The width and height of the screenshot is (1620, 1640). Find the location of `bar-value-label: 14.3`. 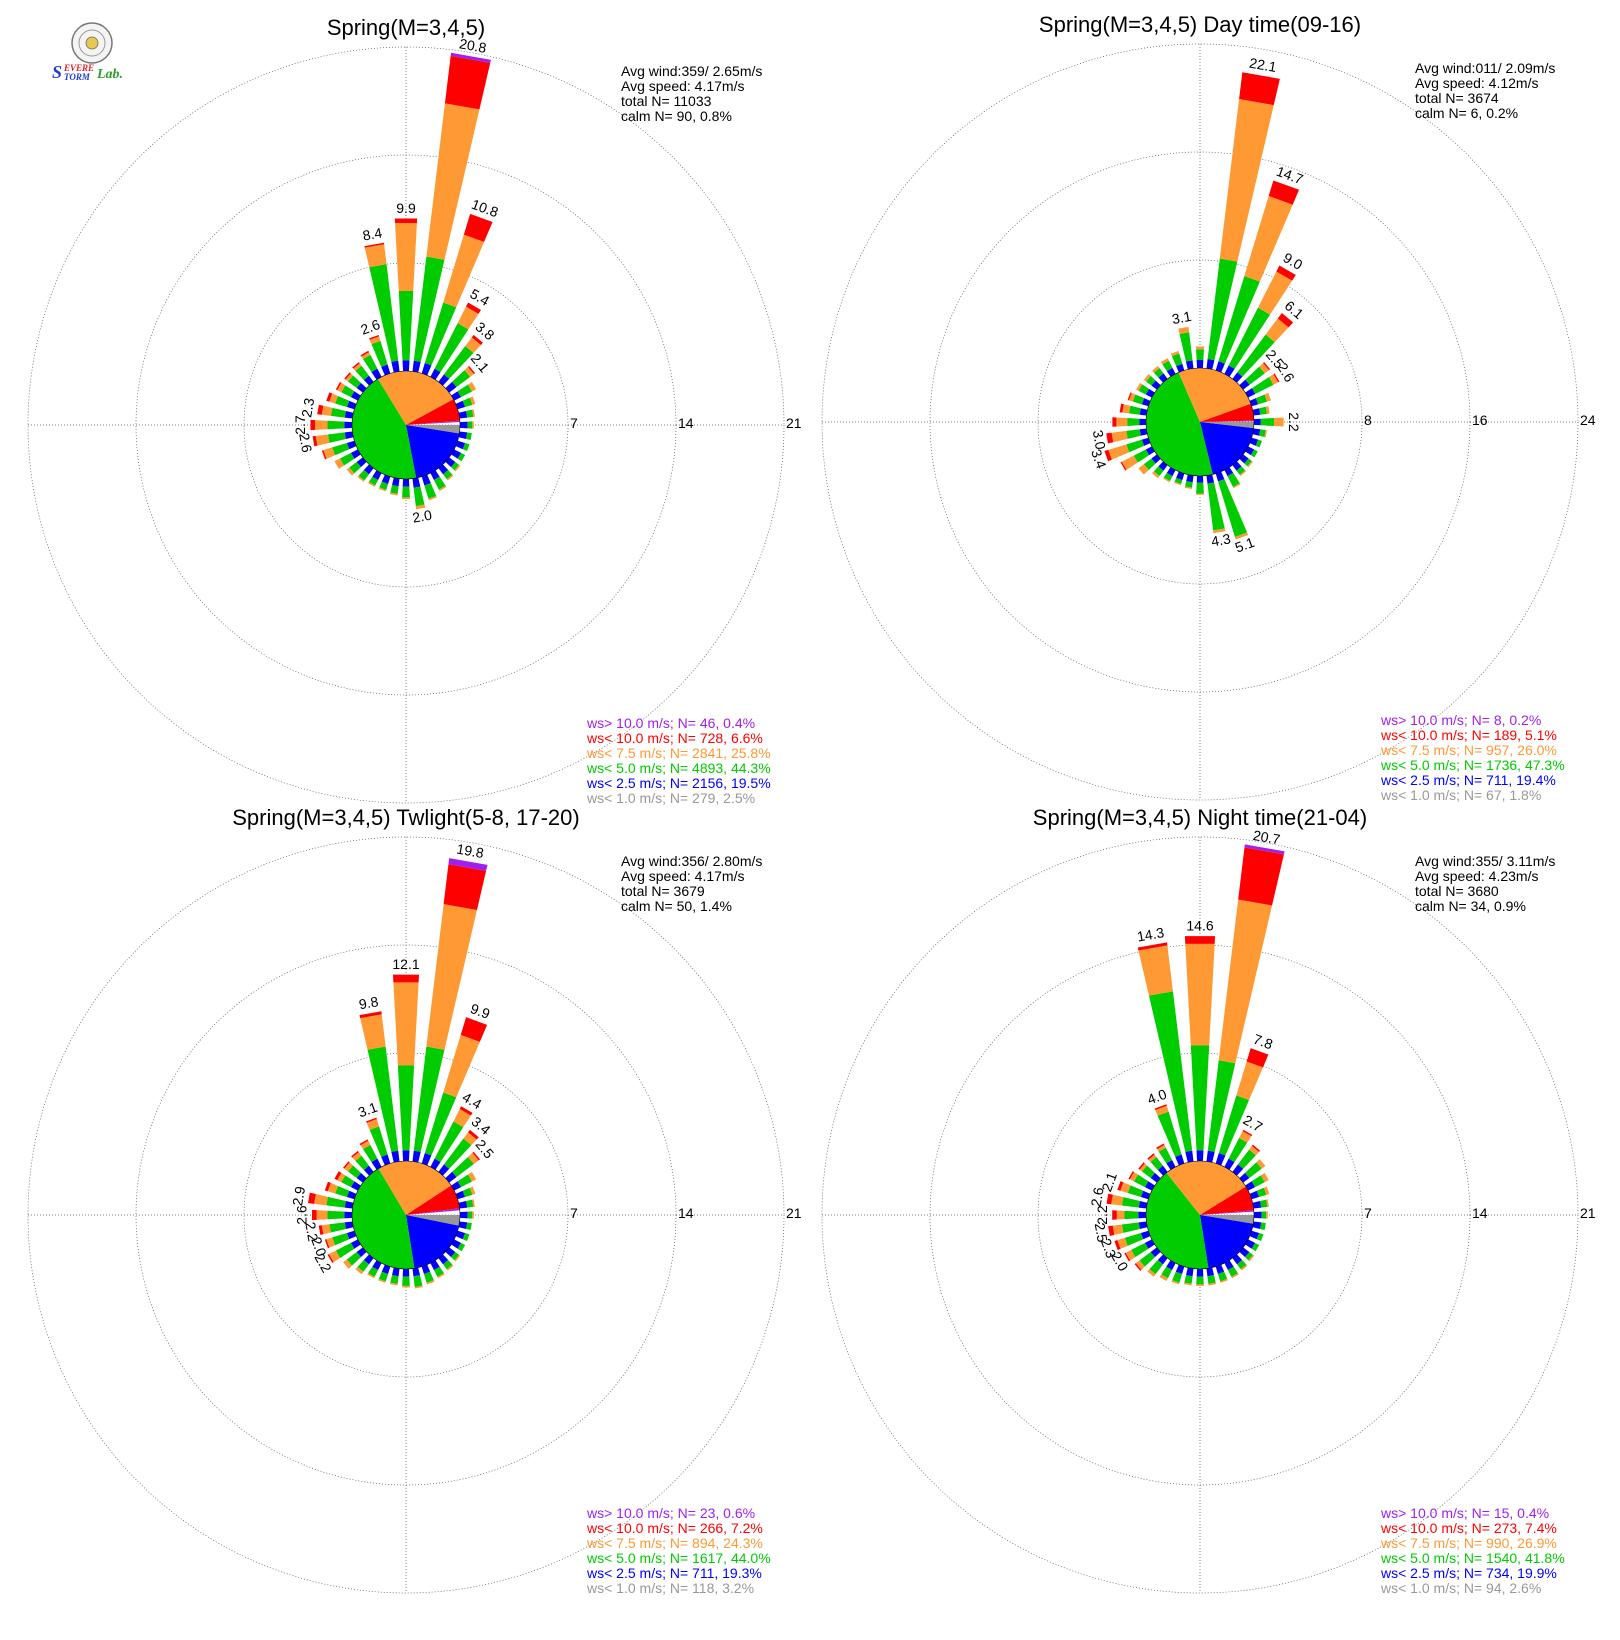

bar-value-label: 14.3 is located at coordinates (1151, 934).